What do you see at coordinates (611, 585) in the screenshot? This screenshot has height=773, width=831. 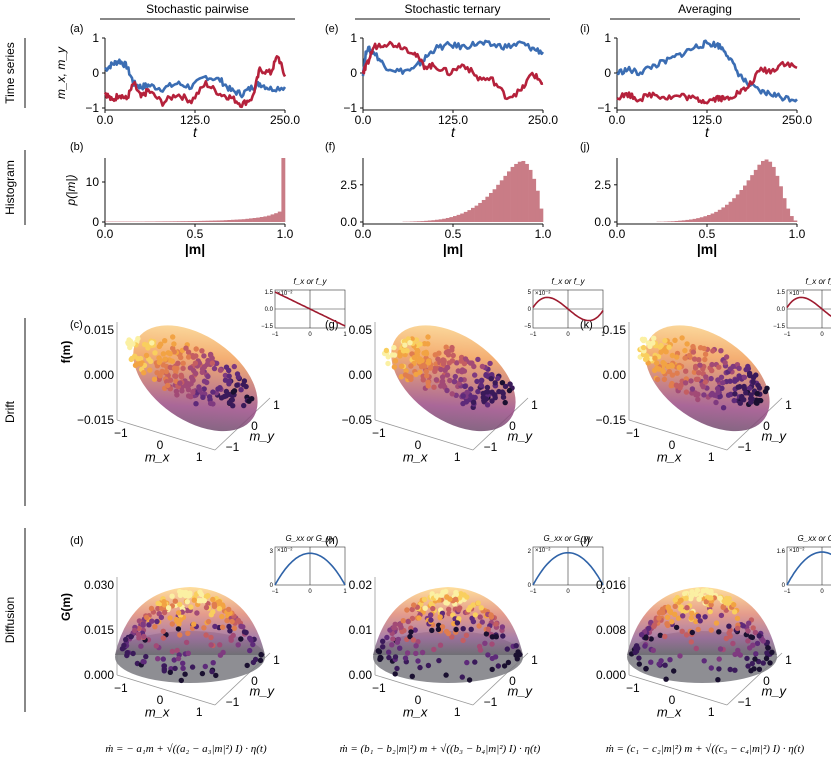 I see `z-tick-label: 0.016` at bounding box center [611, 585].